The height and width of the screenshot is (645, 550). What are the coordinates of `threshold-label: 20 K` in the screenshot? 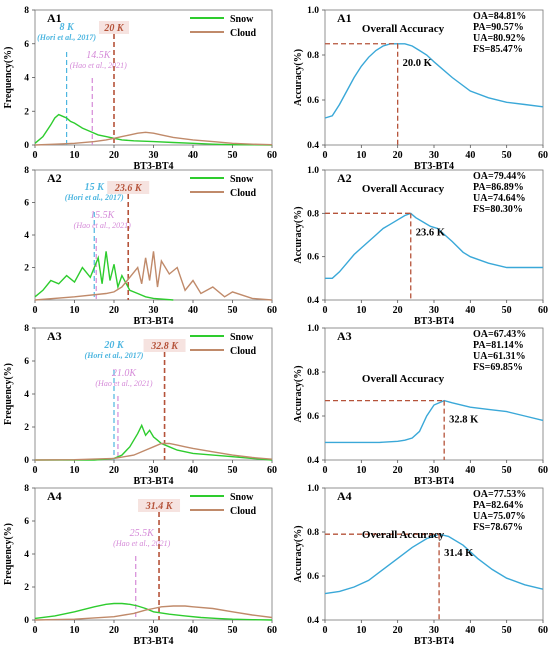 It's located at (114, 28).